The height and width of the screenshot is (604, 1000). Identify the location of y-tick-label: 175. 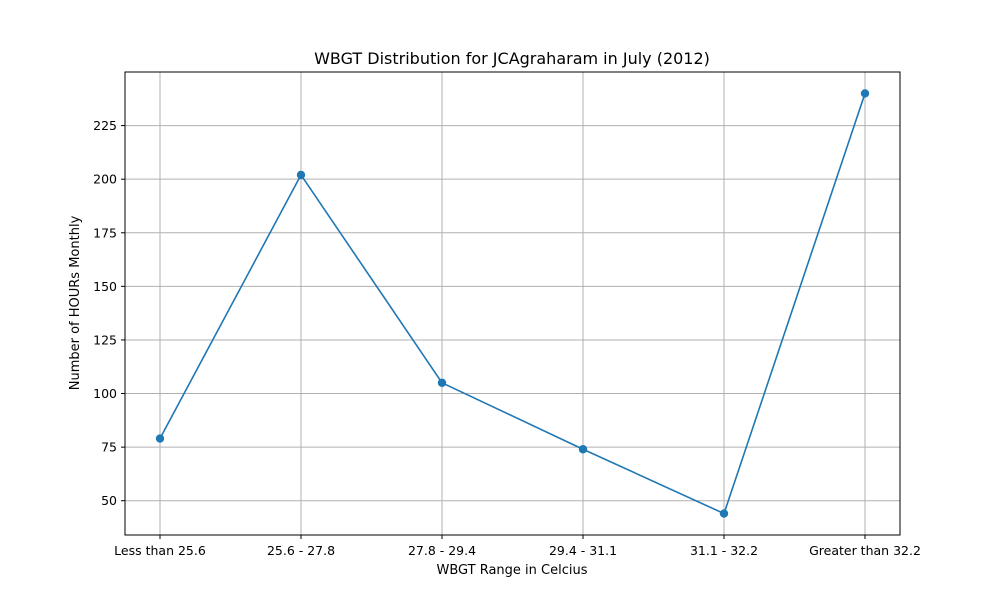
(105, 232).